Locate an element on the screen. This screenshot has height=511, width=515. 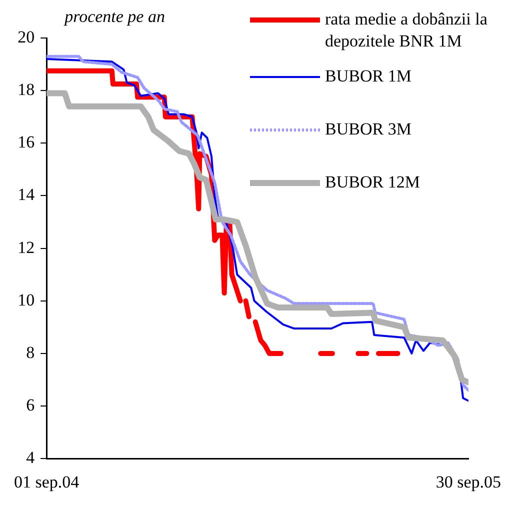
y-tick-label: 18 is located at coordinates (26, 90).